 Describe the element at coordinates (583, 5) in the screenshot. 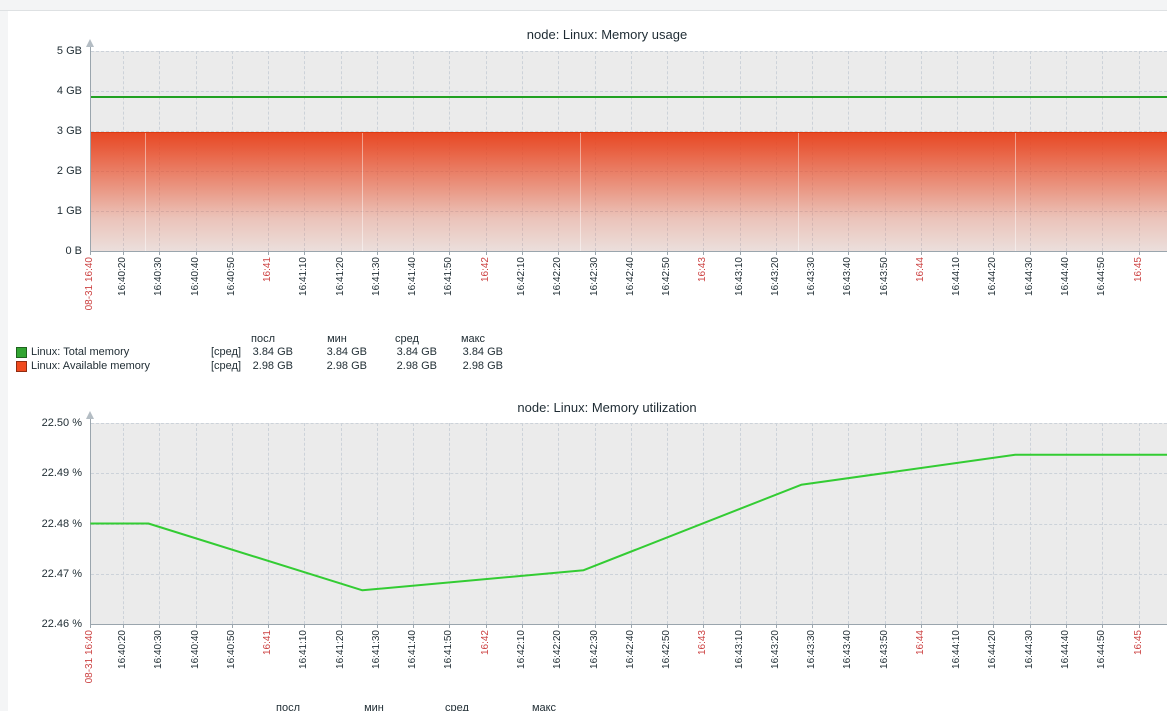

I see `page-header-strip` at that location.